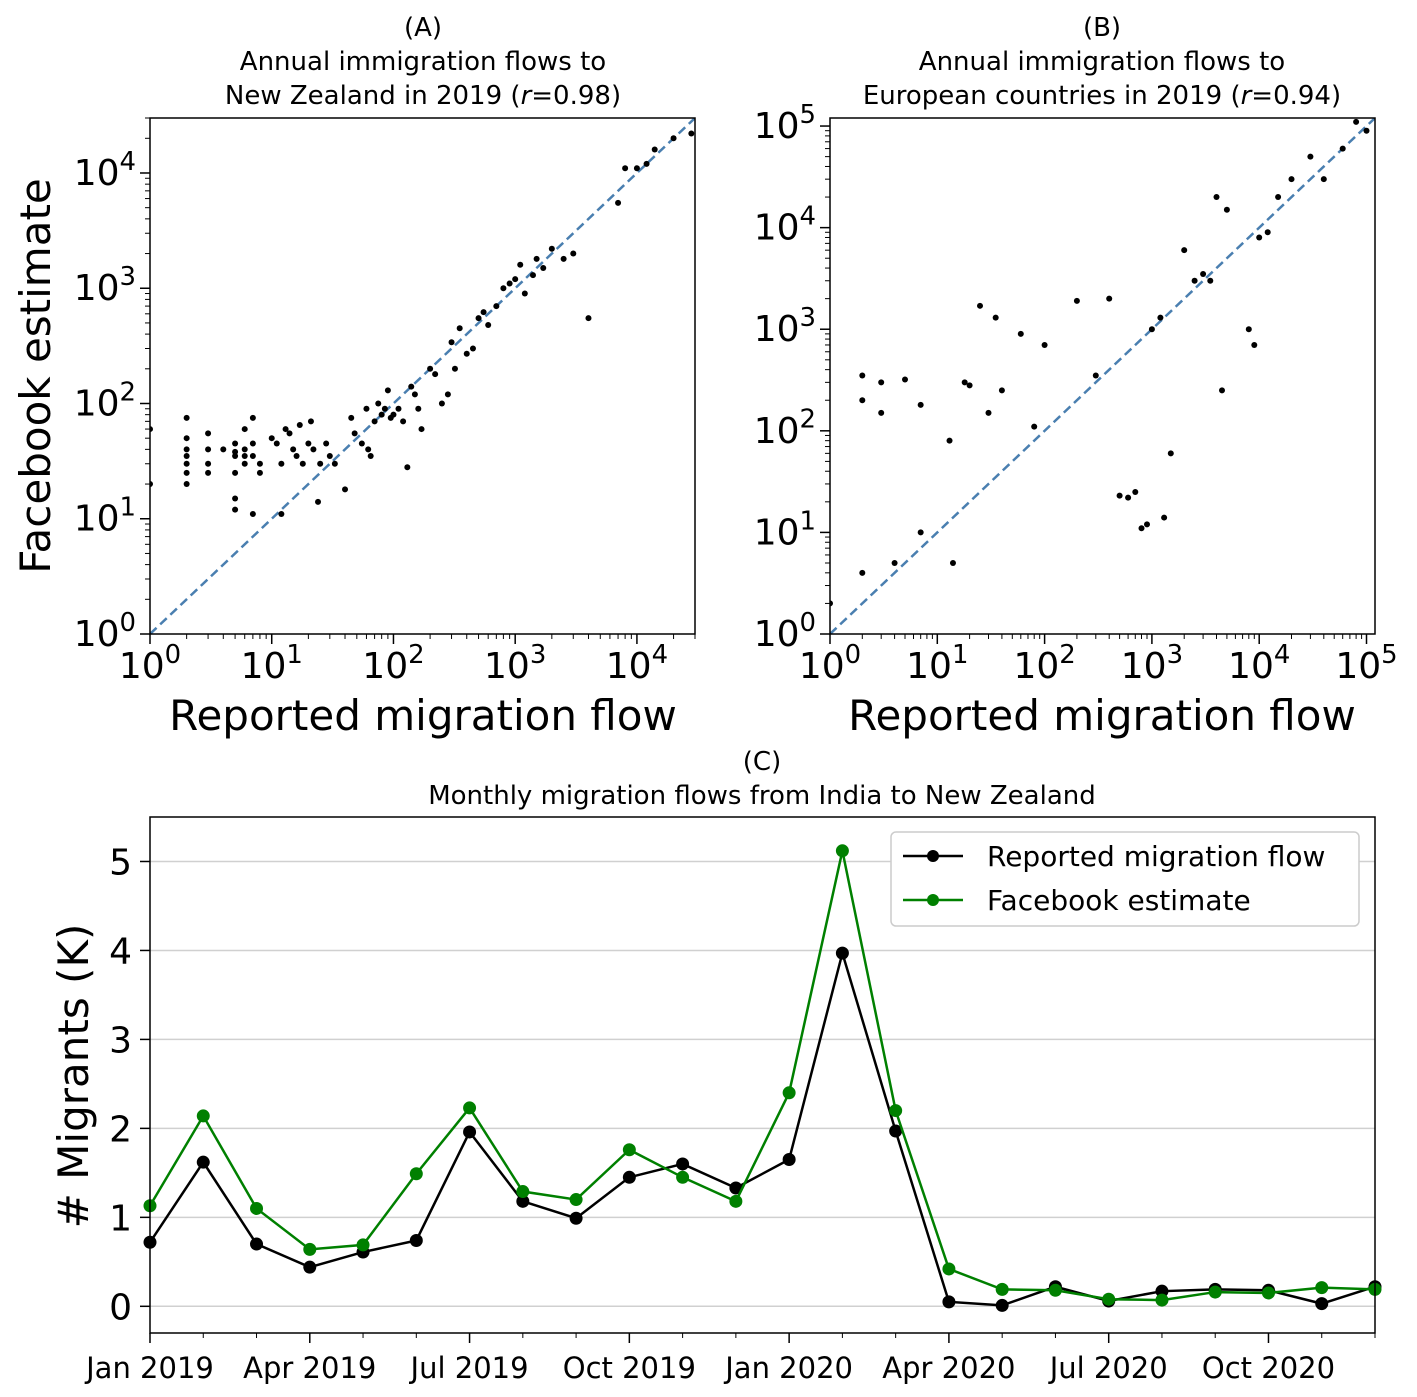 Image resolution: width=1417 pixels, height=1397 pixels. Describe the element at coordinates (937, 663) in the screenshot. I see `panel-b-x-tick-label: 10¹` at that location.